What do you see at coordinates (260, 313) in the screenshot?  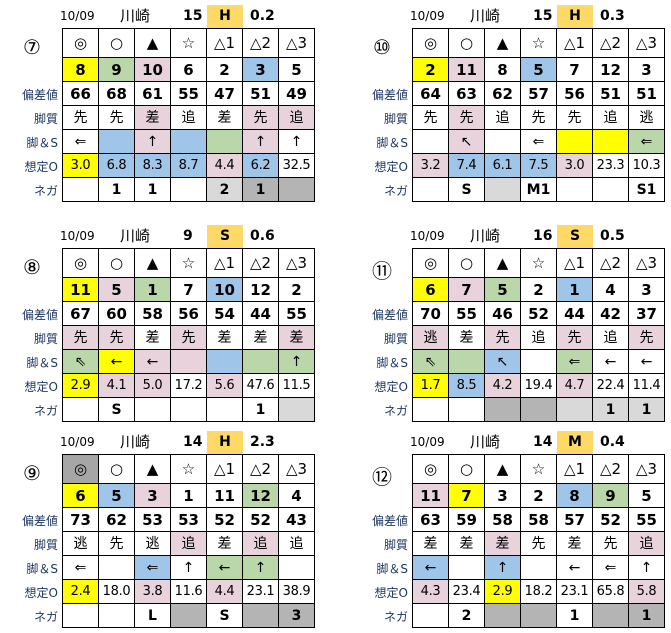 I see `hensa-cell: 44` at bounding box center [260, 313].